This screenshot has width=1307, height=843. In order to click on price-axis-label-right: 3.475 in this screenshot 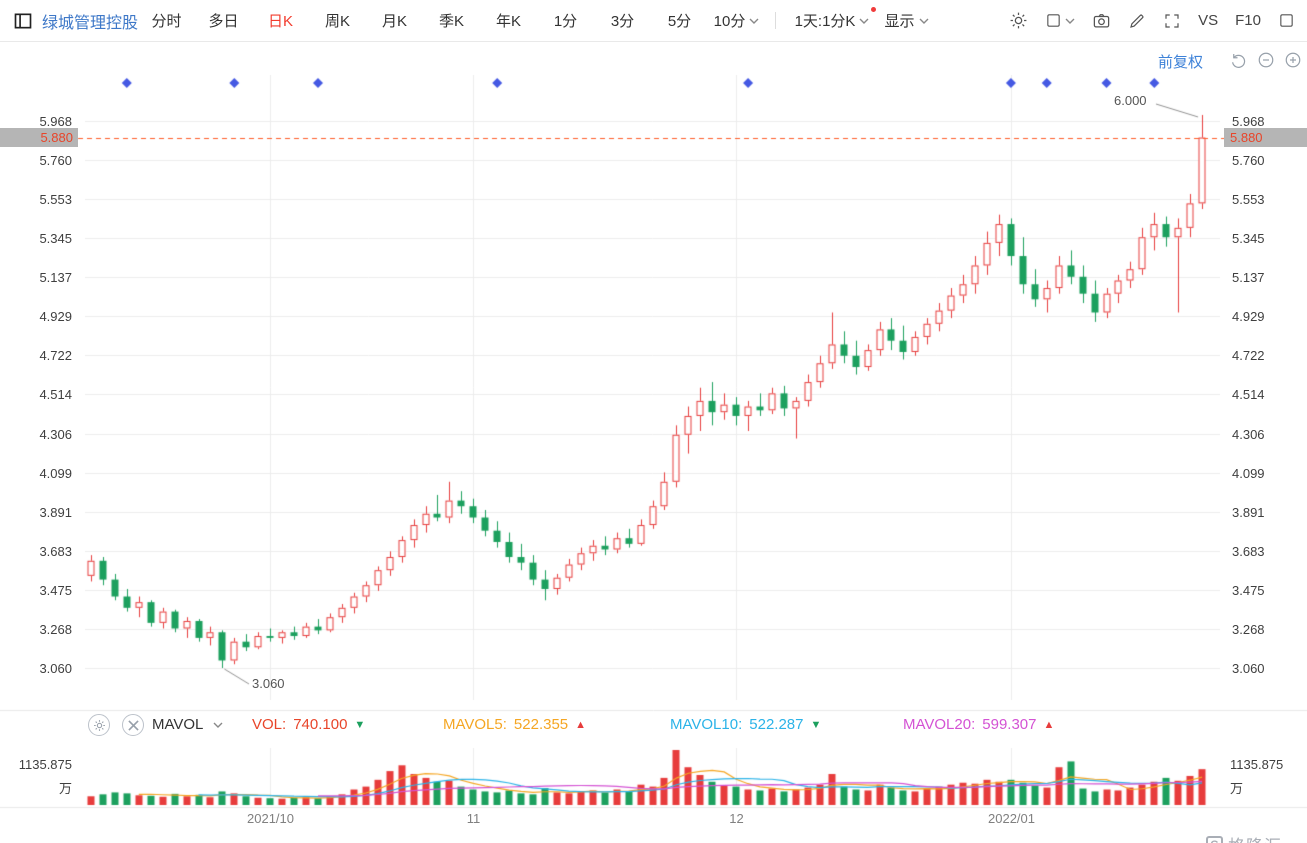, I will do `click(1248, 590)`.